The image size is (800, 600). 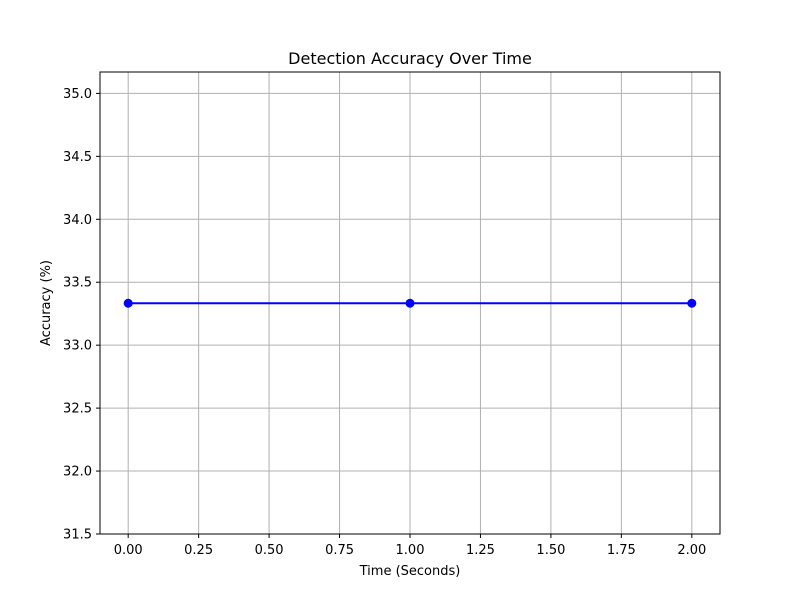 I want to click on y-tick-label: 33.5, so click(x=77, y=283).